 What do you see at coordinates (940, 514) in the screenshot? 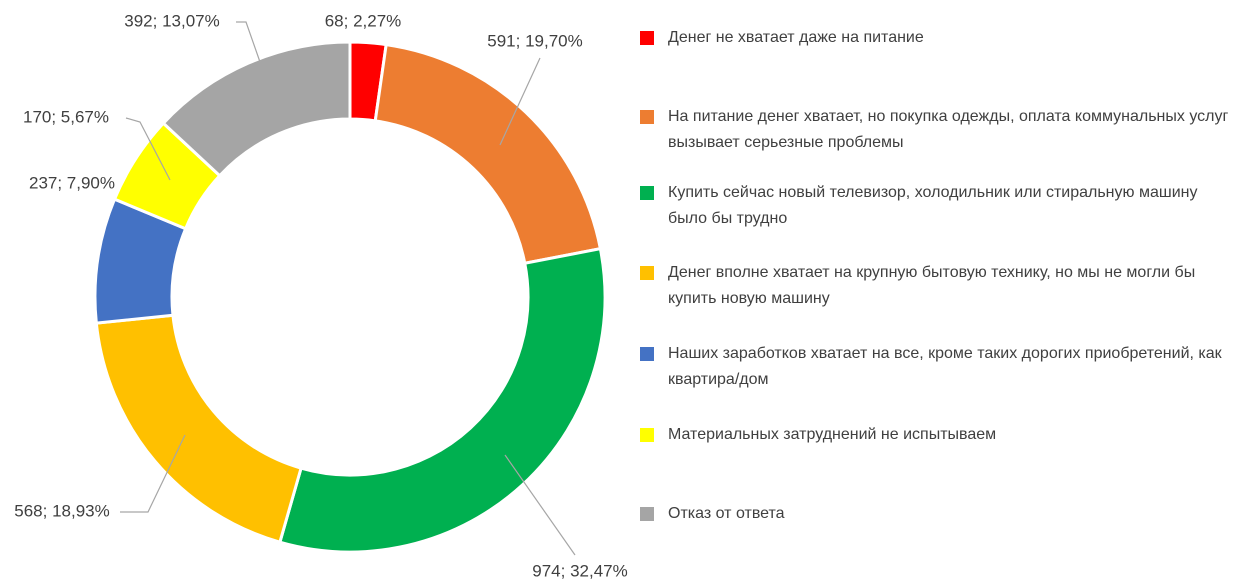
I see `legend-entry: Отказ от ответа` at bounding box center [940, 514].